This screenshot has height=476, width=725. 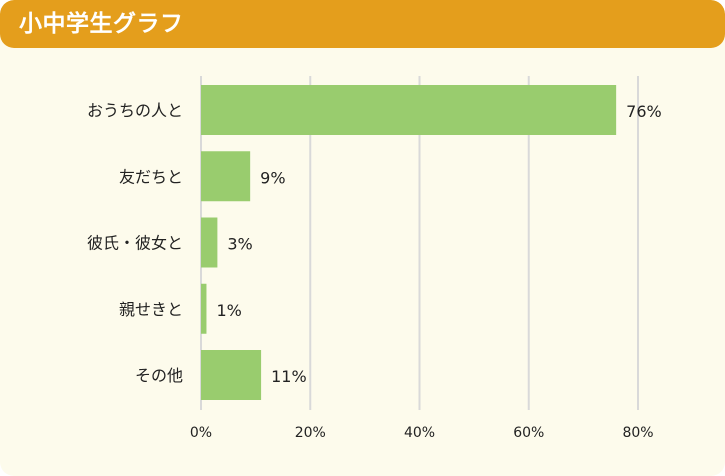 What do you see at coordinates (528, 433) in the screenshot?
I see `x-tick-label: 60%` at bounding box center [528, 433].